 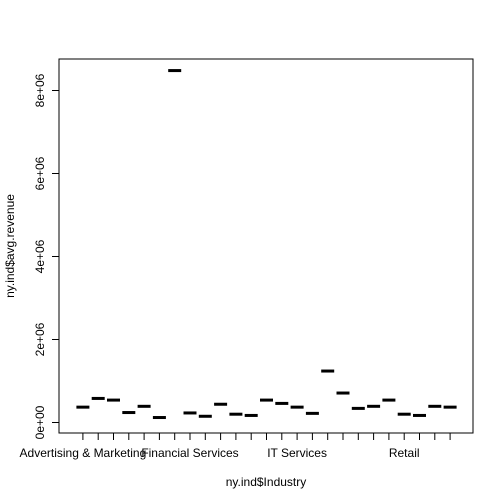 What do you see at coordinates (189, 453) in the screenshot?
I see `x-tick-label: Financial Services` at bounding box center [189, 453].